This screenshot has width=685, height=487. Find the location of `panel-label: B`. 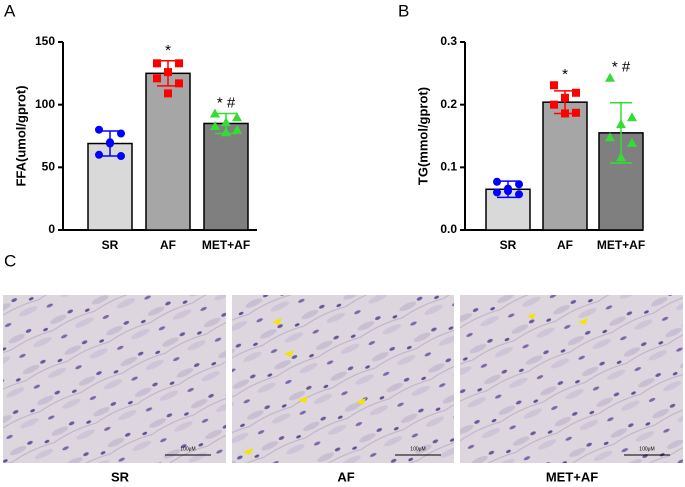

panel-label: B is located at coordinates (403, 10).